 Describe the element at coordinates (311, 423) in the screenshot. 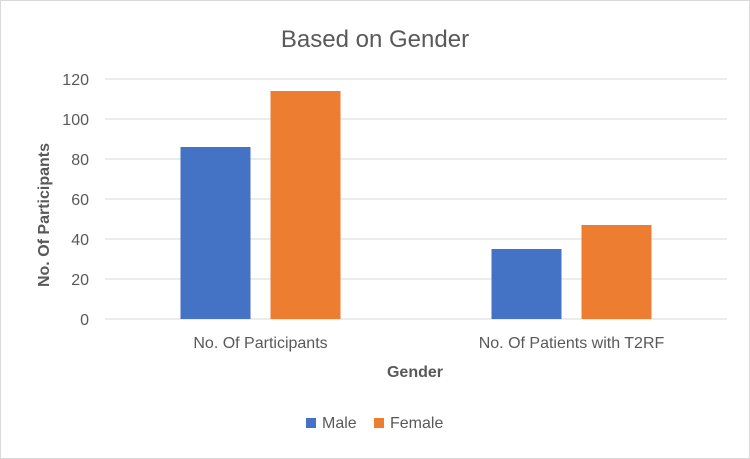

I see `legend-swatch-male` at that location.